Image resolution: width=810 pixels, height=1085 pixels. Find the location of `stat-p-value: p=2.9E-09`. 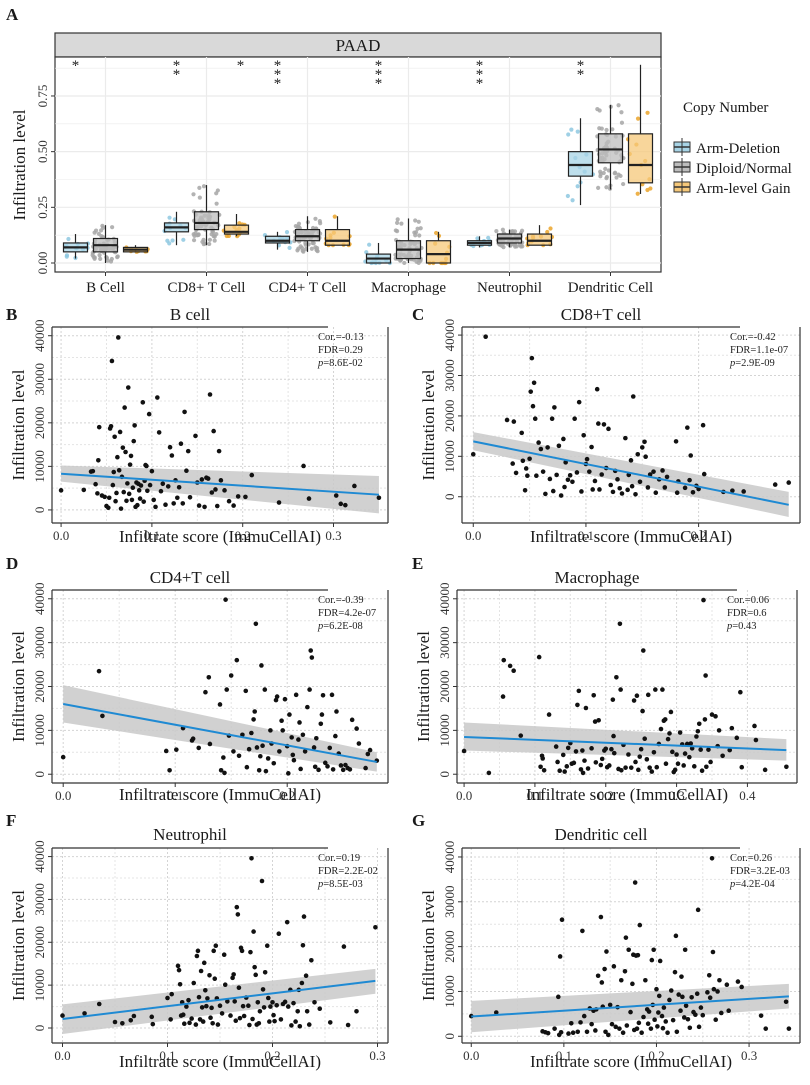

stat-p-value: p=2.9E-09 is located at coordinates (752, 363).